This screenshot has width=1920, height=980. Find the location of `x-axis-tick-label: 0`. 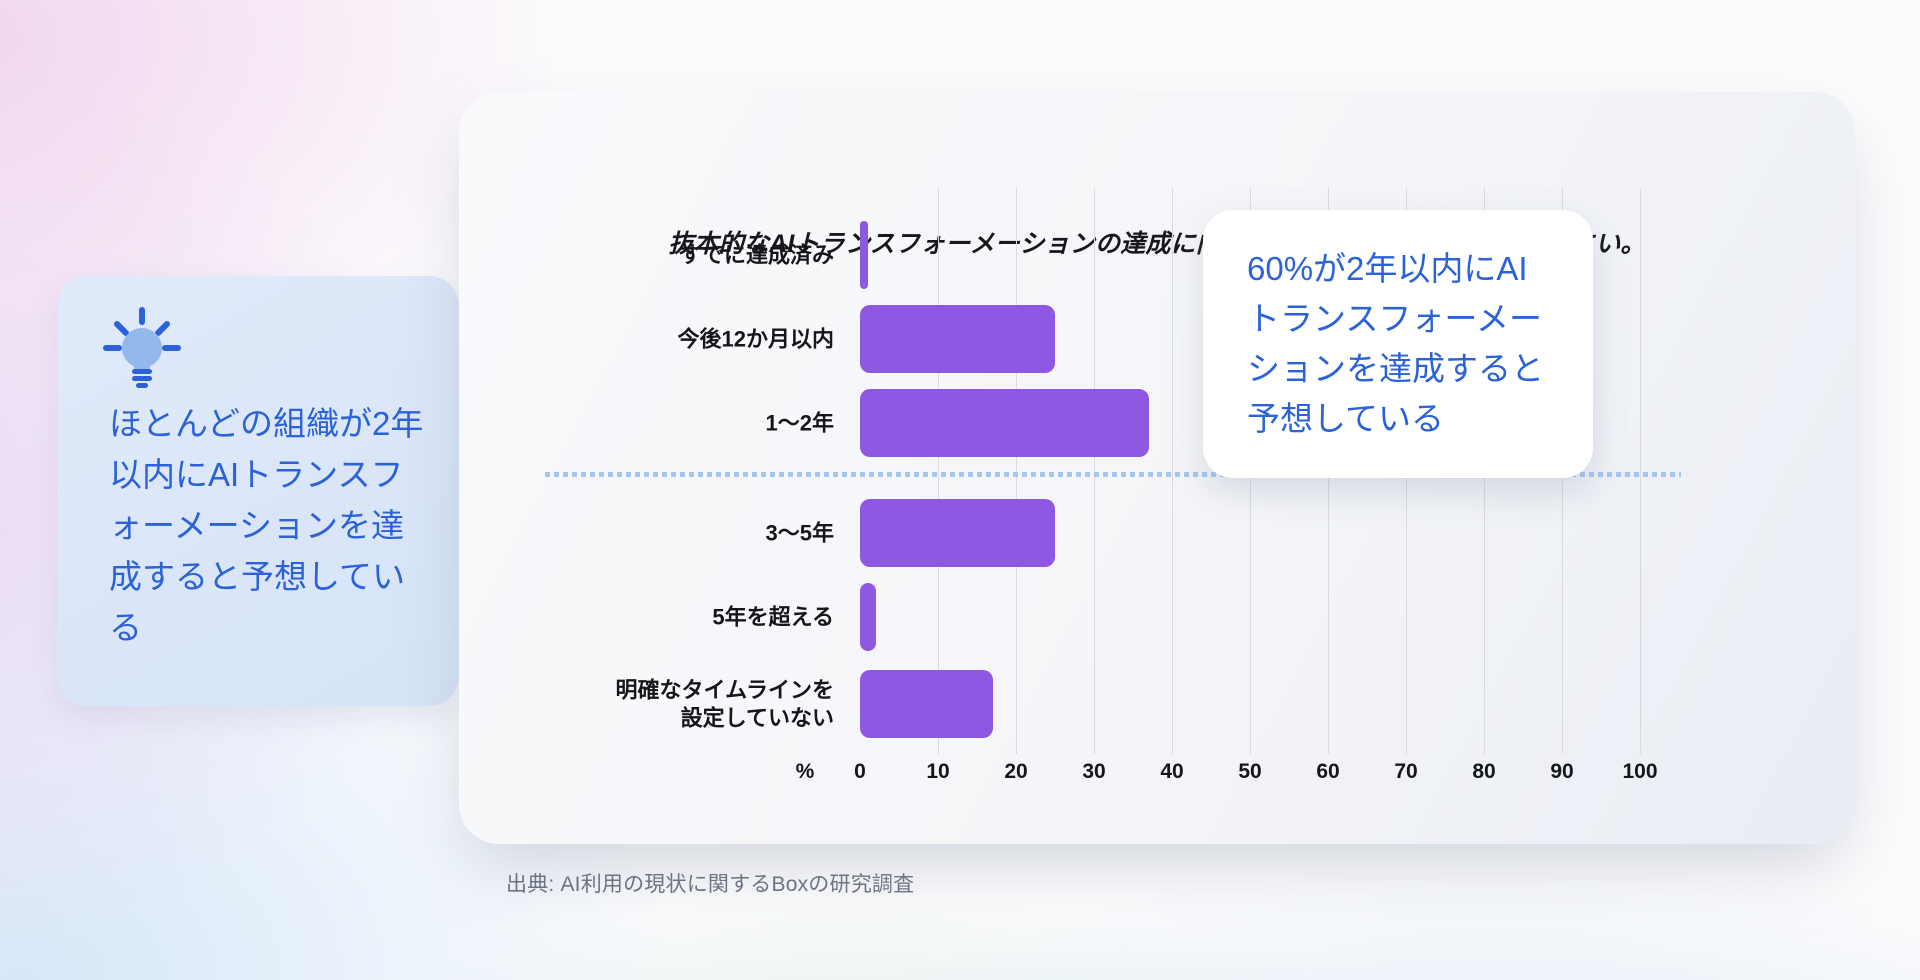

x-axis-tick-label: 0 is located at coordinates (860, 771).